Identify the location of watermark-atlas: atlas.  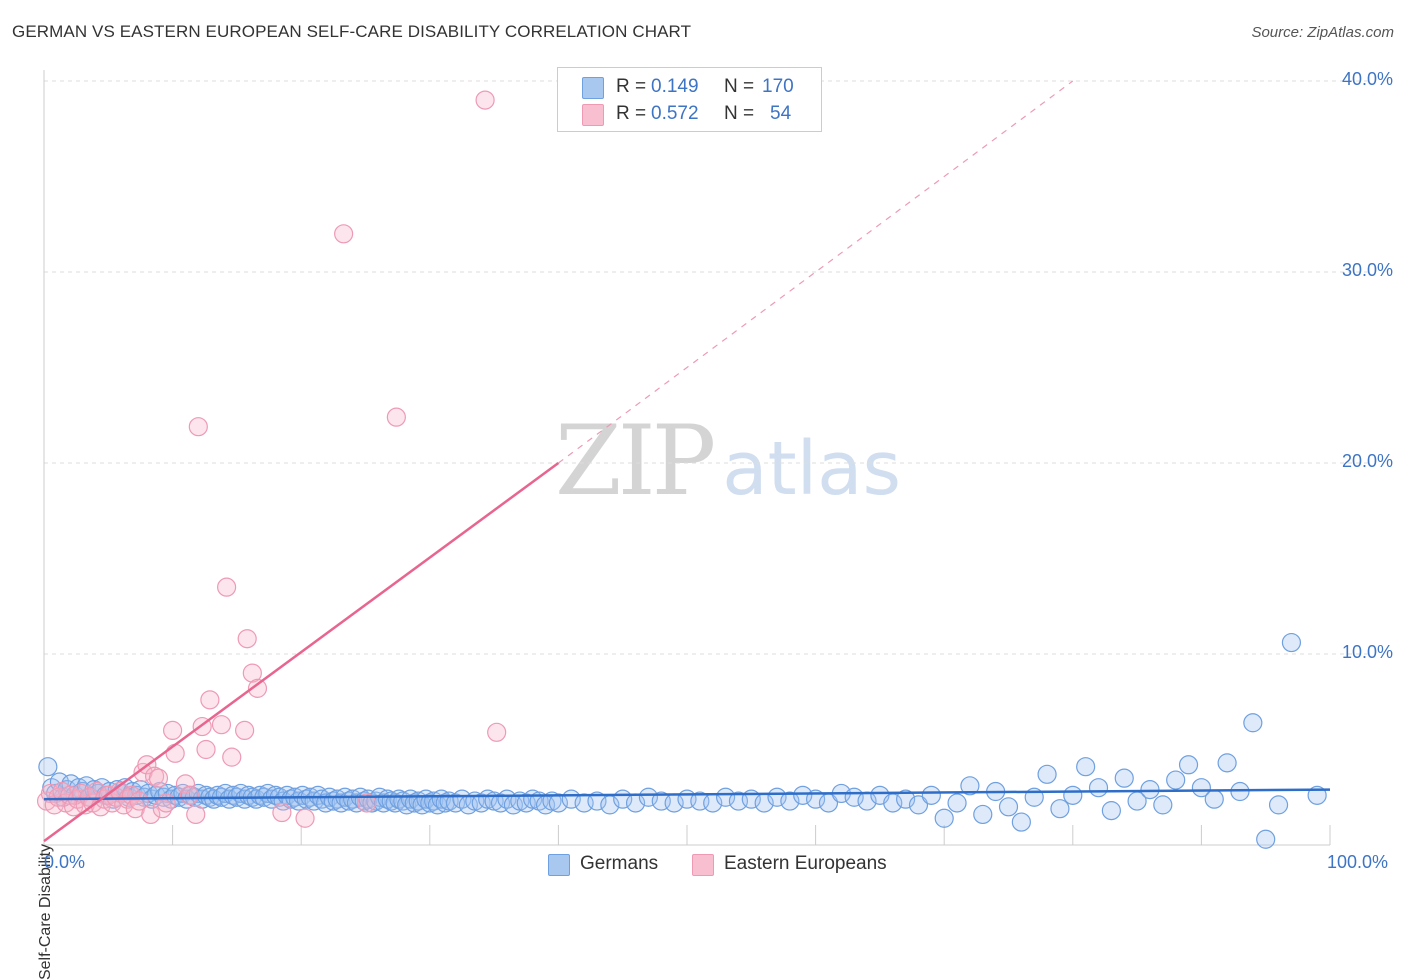
(812, 469).